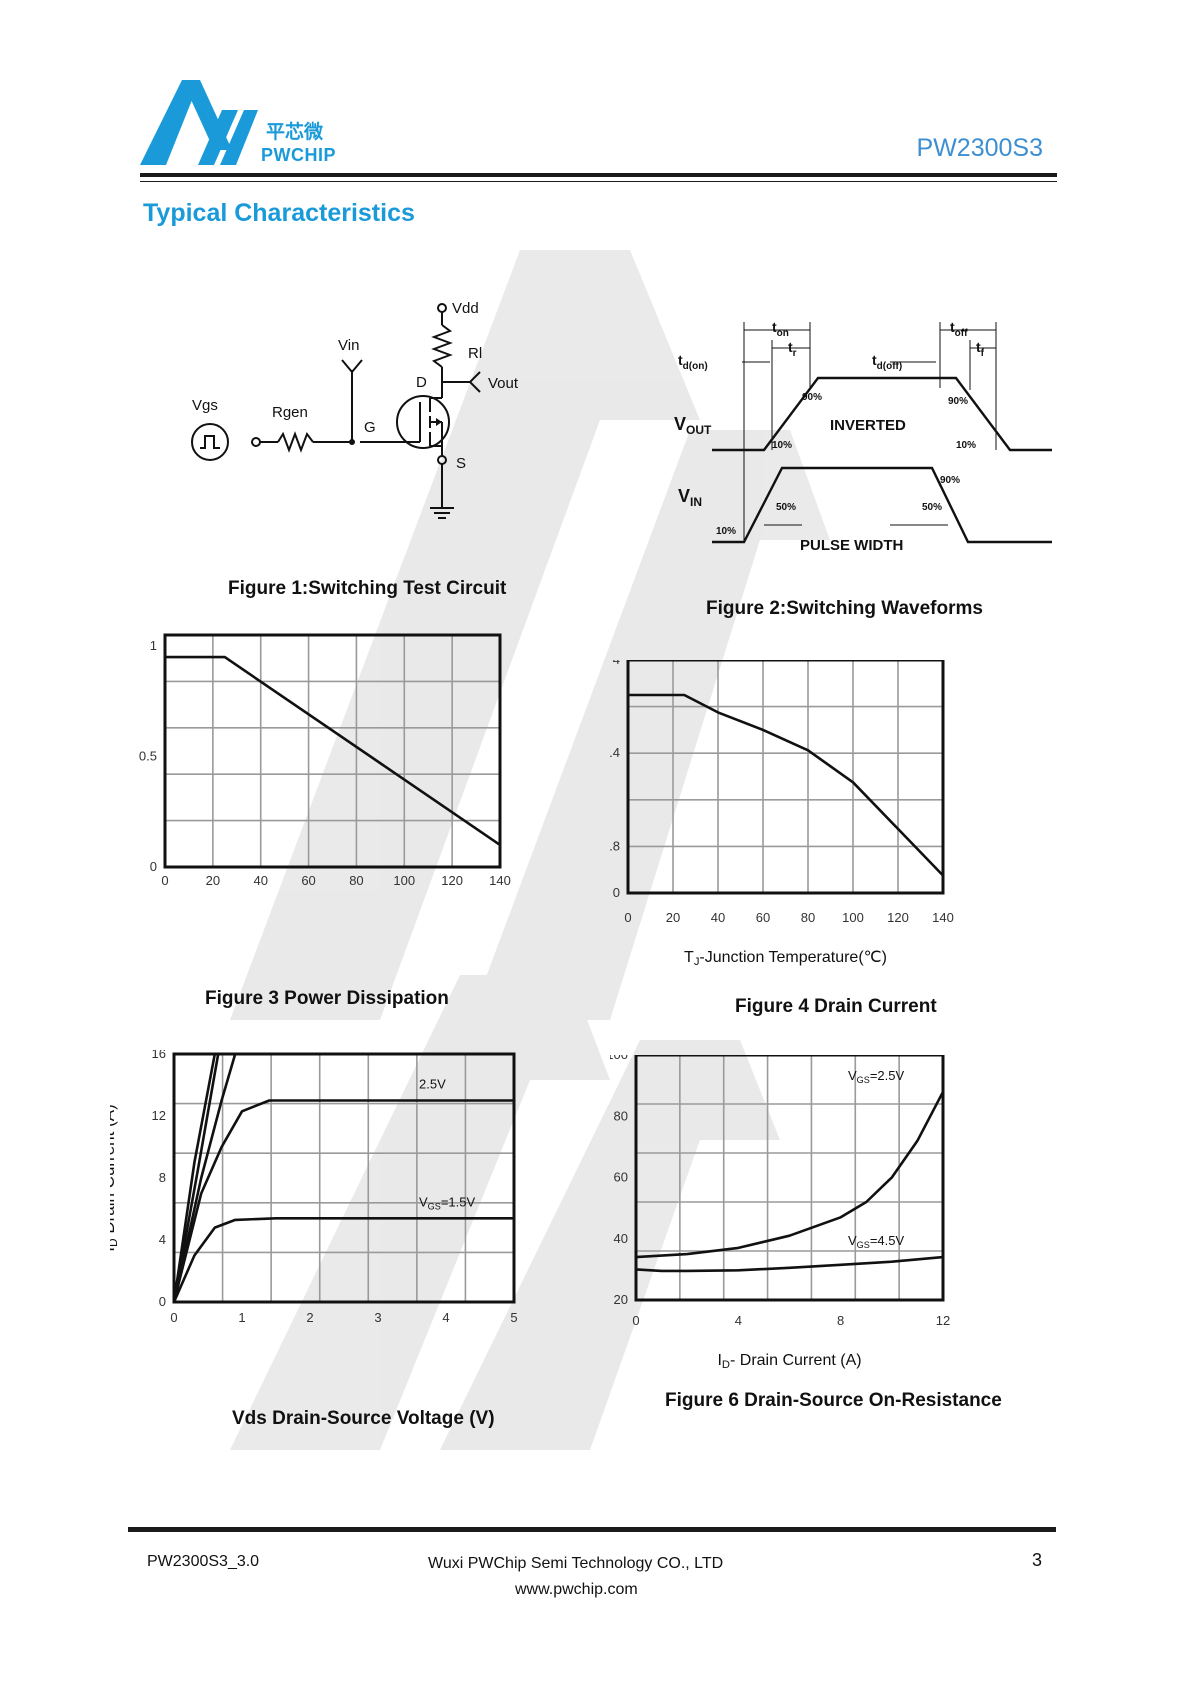 This screenshot has height=1683, width=1190. Describe the element at coordinates (619, 1058) in the screenshot. I see `y-tick-label: 100` at that location.